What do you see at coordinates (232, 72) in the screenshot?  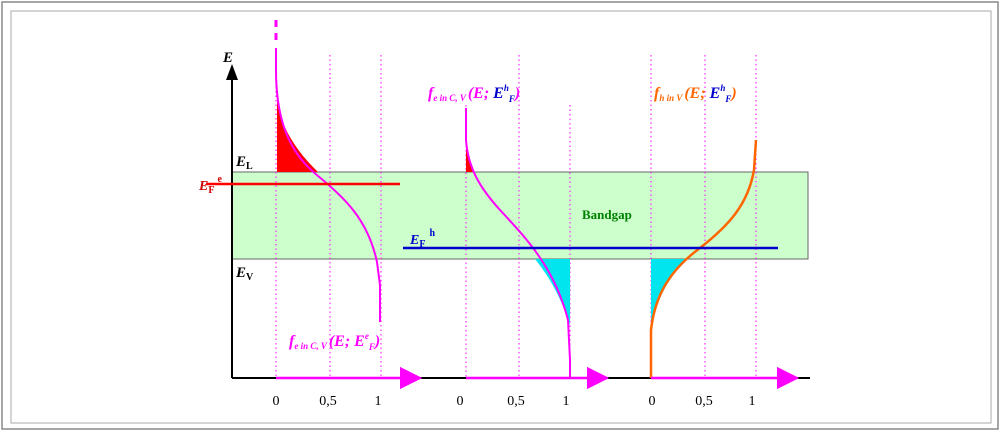 I see `energy-axis-arrowhead` at bounding box center [232, 72].